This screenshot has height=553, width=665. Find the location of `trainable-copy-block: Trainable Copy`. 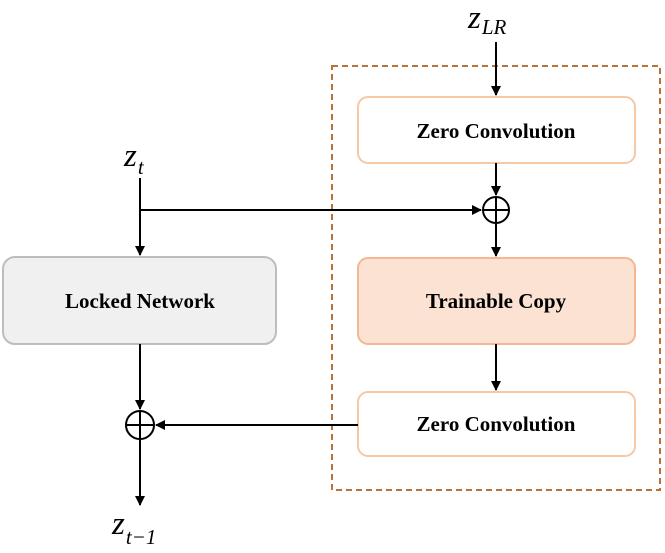

trainable-copy-block: Trainable Copy is located at coordinates (496, 301).